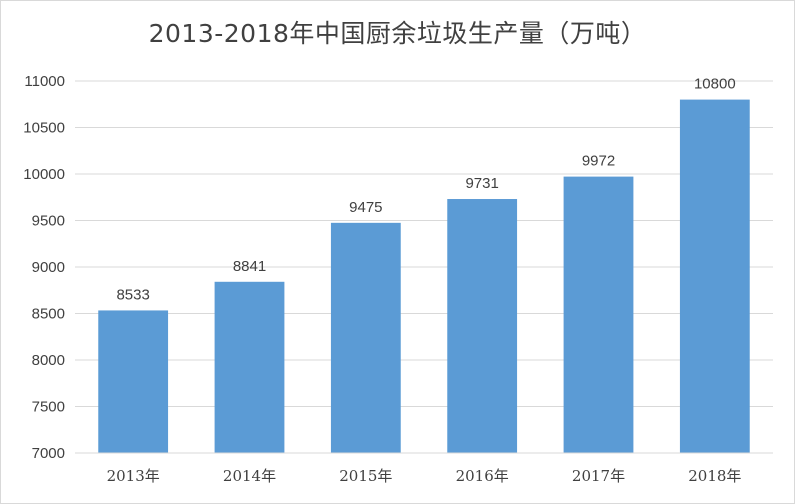 This screenshot has width=795, height=504. What do you see at coordinates (397, 33) in the screenshot?
I see `chart-title: 2013-2018年中国厨余垃圾生产量（万吨）` at bounding box center [397, 33].